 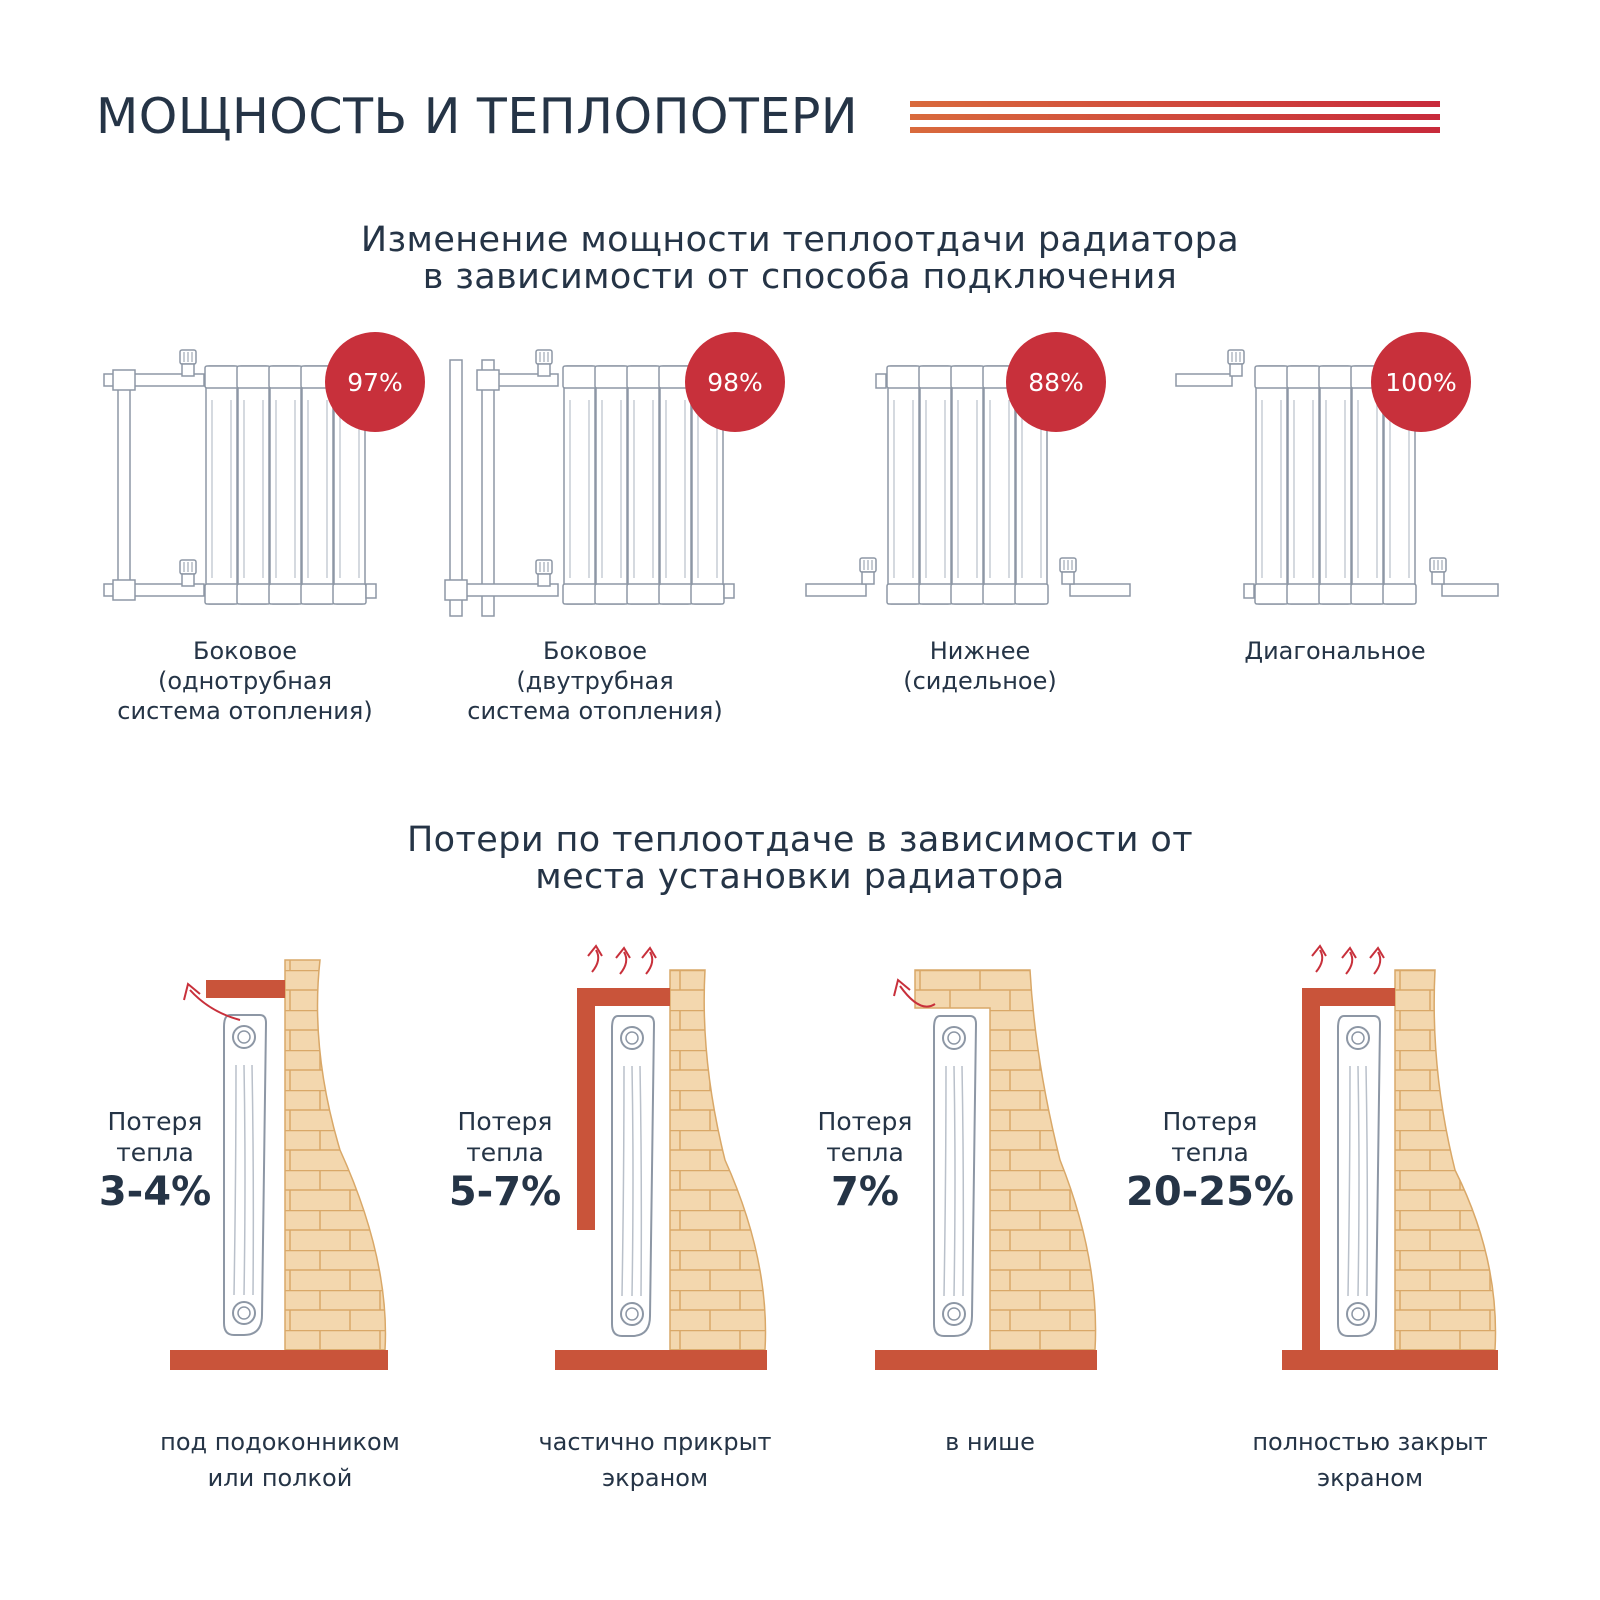 What do you see at coordinates (655, 1478) in the screenshot?
I see `placement-label-2-line-2: экраном` at bounding box center [655, 1478].